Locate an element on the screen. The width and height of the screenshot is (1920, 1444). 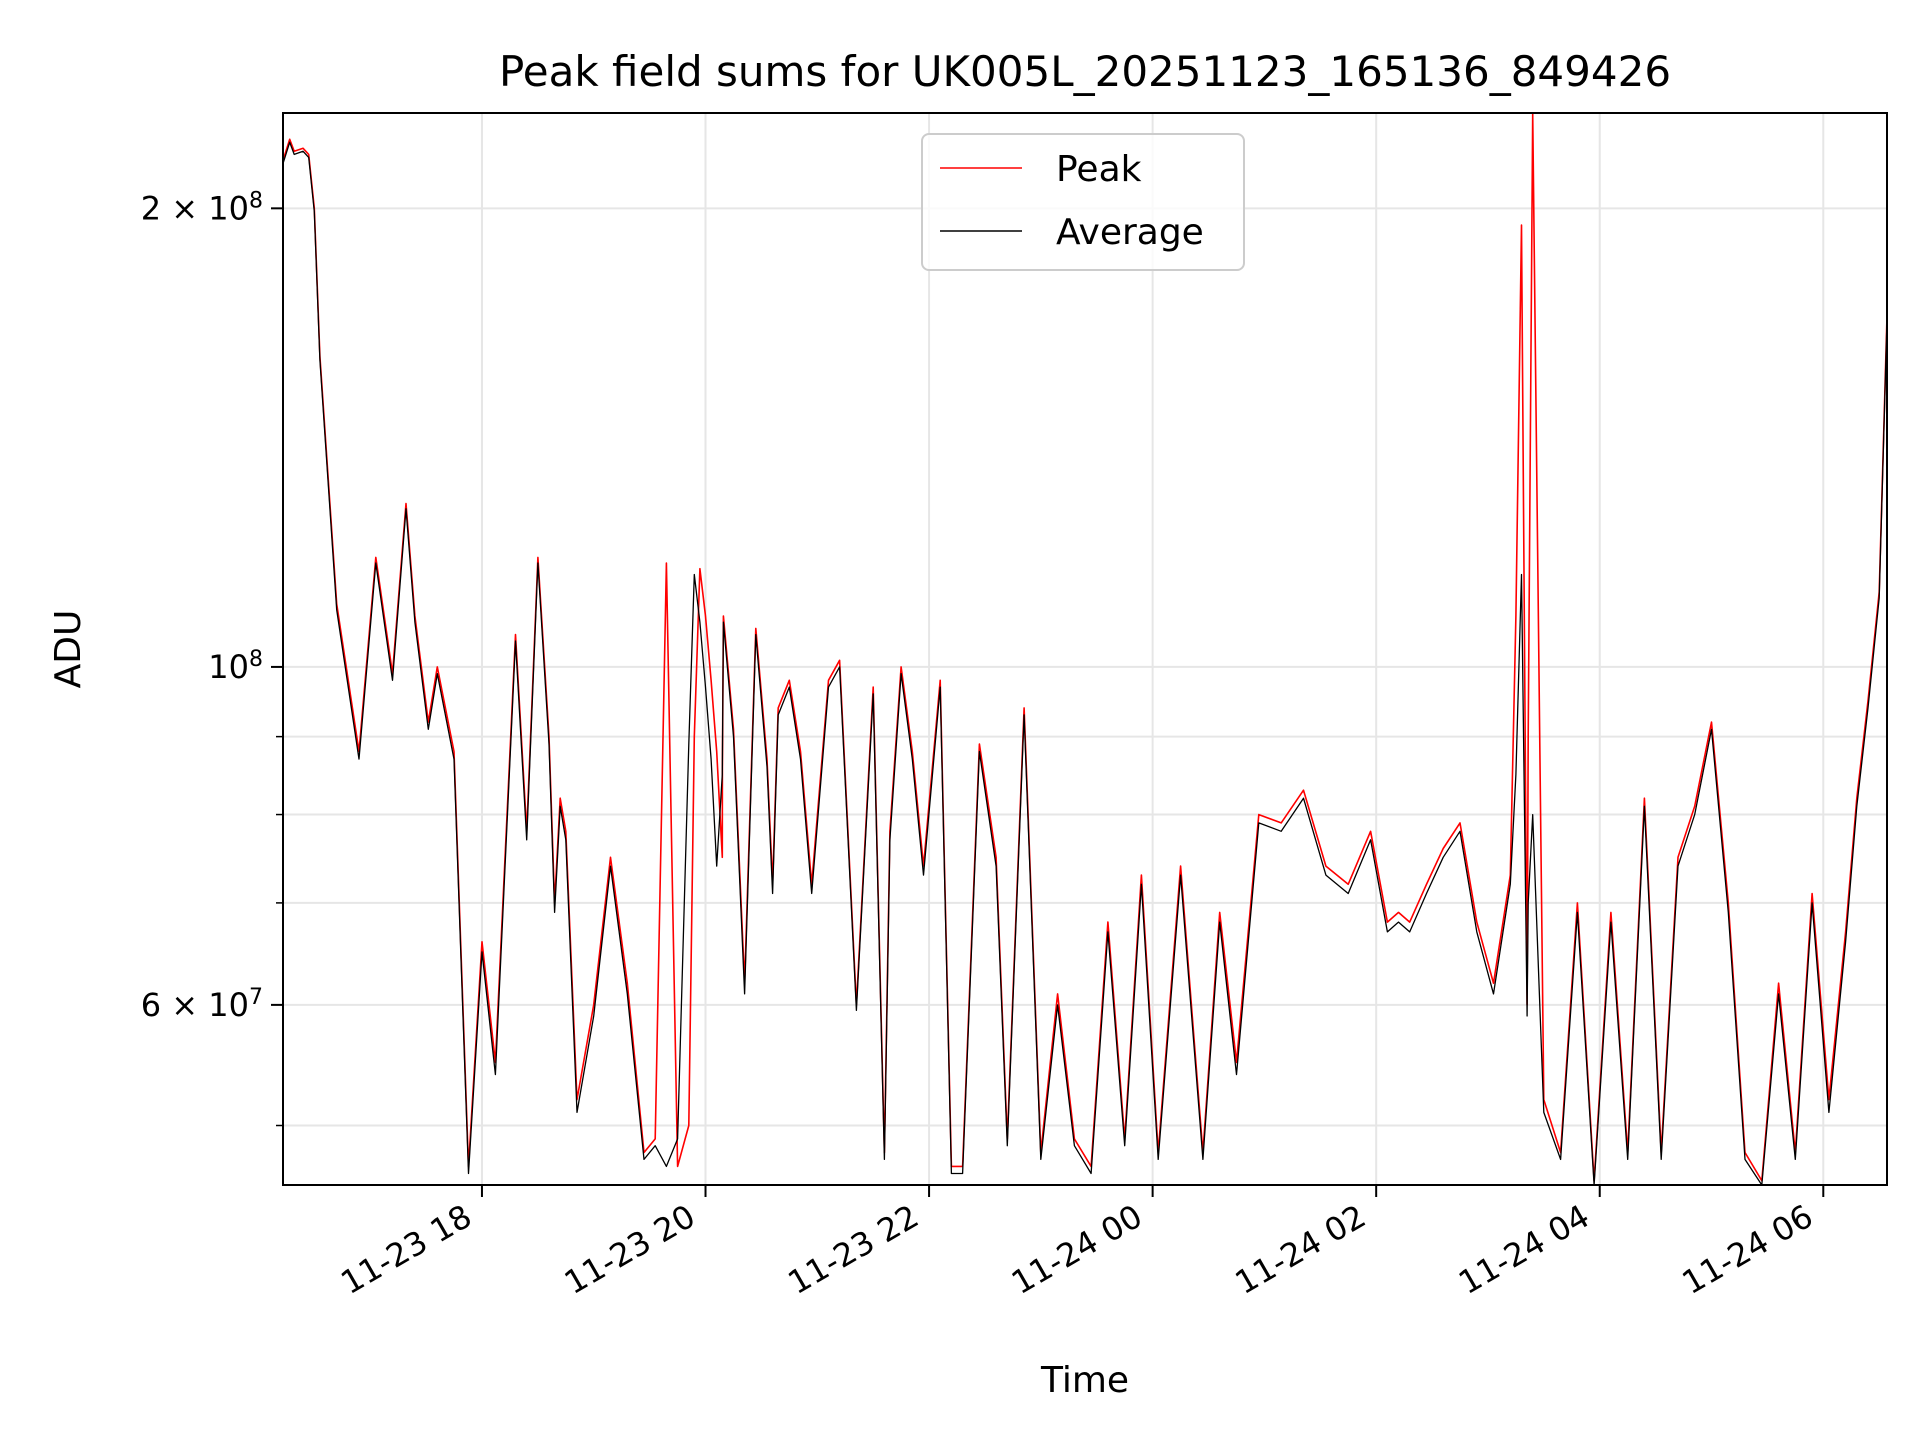
legend-average-label: Average is located at coordinates (1130, 232).